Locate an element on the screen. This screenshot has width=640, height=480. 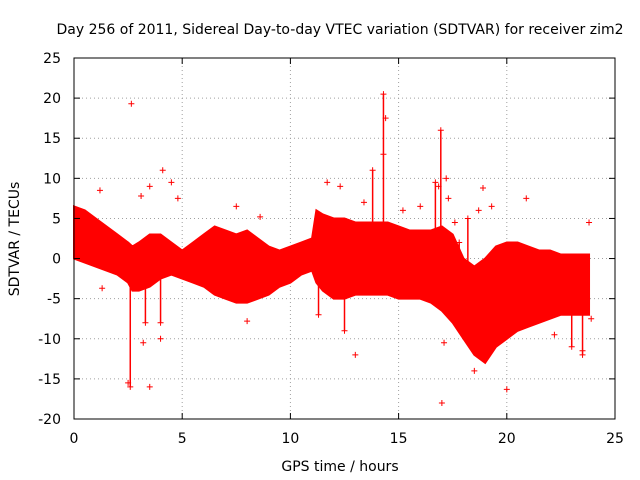
x-tick-label: 0 is located at coordinates (74, 439).